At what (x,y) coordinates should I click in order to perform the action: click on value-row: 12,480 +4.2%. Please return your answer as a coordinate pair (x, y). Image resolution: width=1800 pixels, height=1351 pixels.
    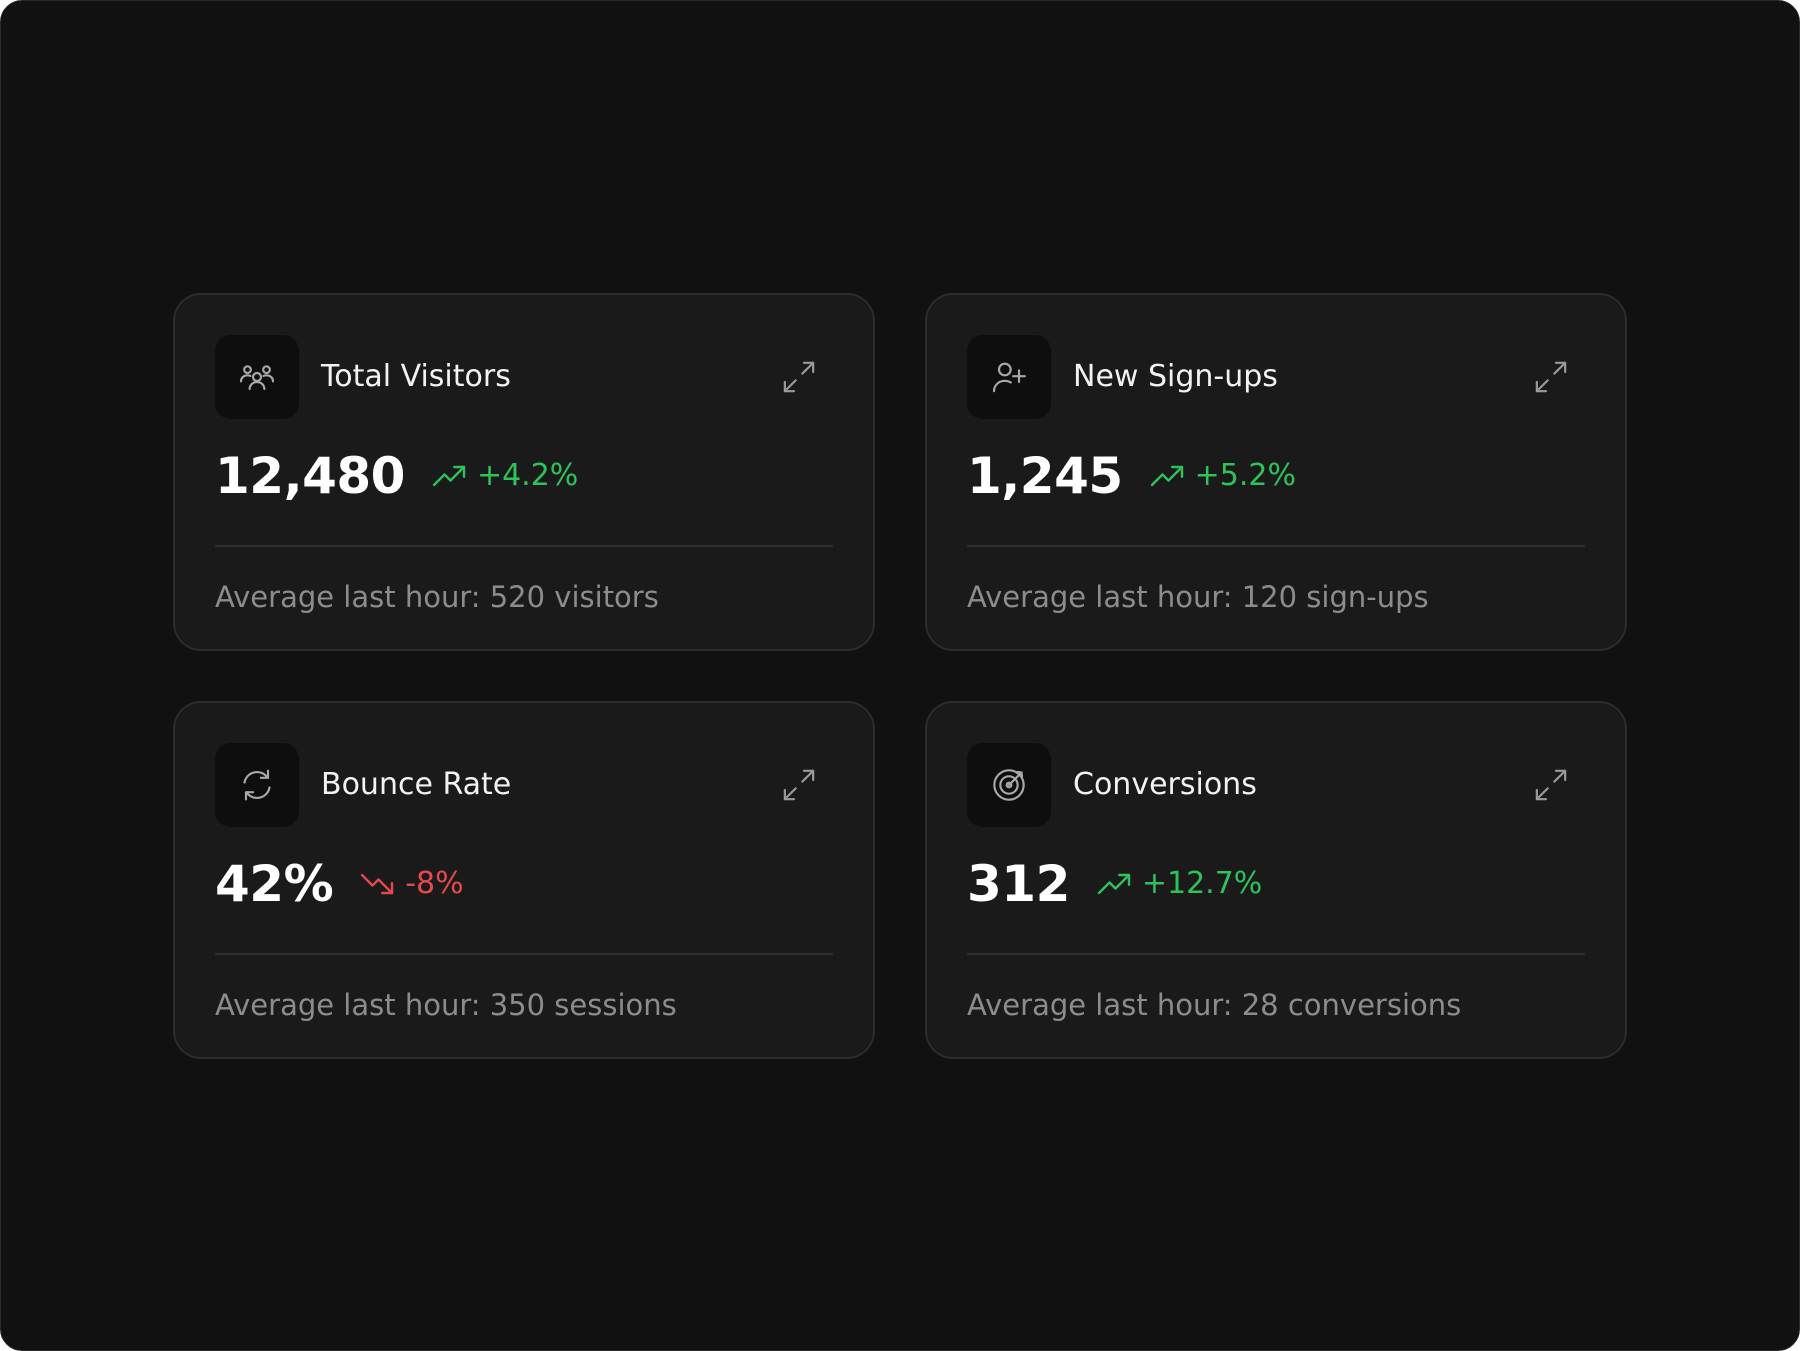
    Looking at the image, I should click on (396, 476).